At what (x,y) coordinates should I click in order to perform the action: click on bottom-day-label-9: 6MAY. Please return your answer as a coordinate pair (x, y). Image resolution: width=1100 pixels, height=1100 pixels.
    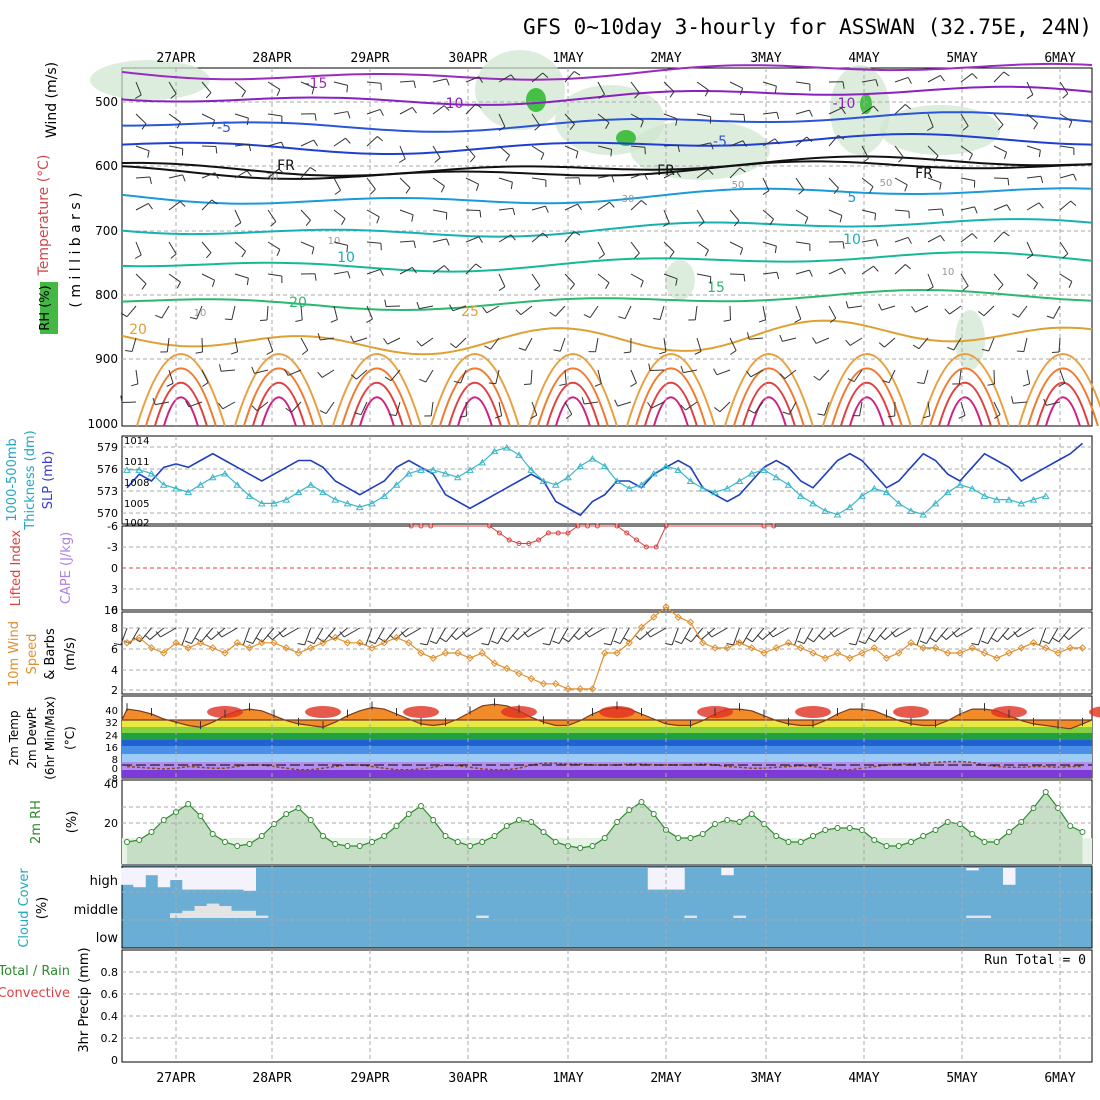
    Looking at the image, I should click on (1059, 1078).